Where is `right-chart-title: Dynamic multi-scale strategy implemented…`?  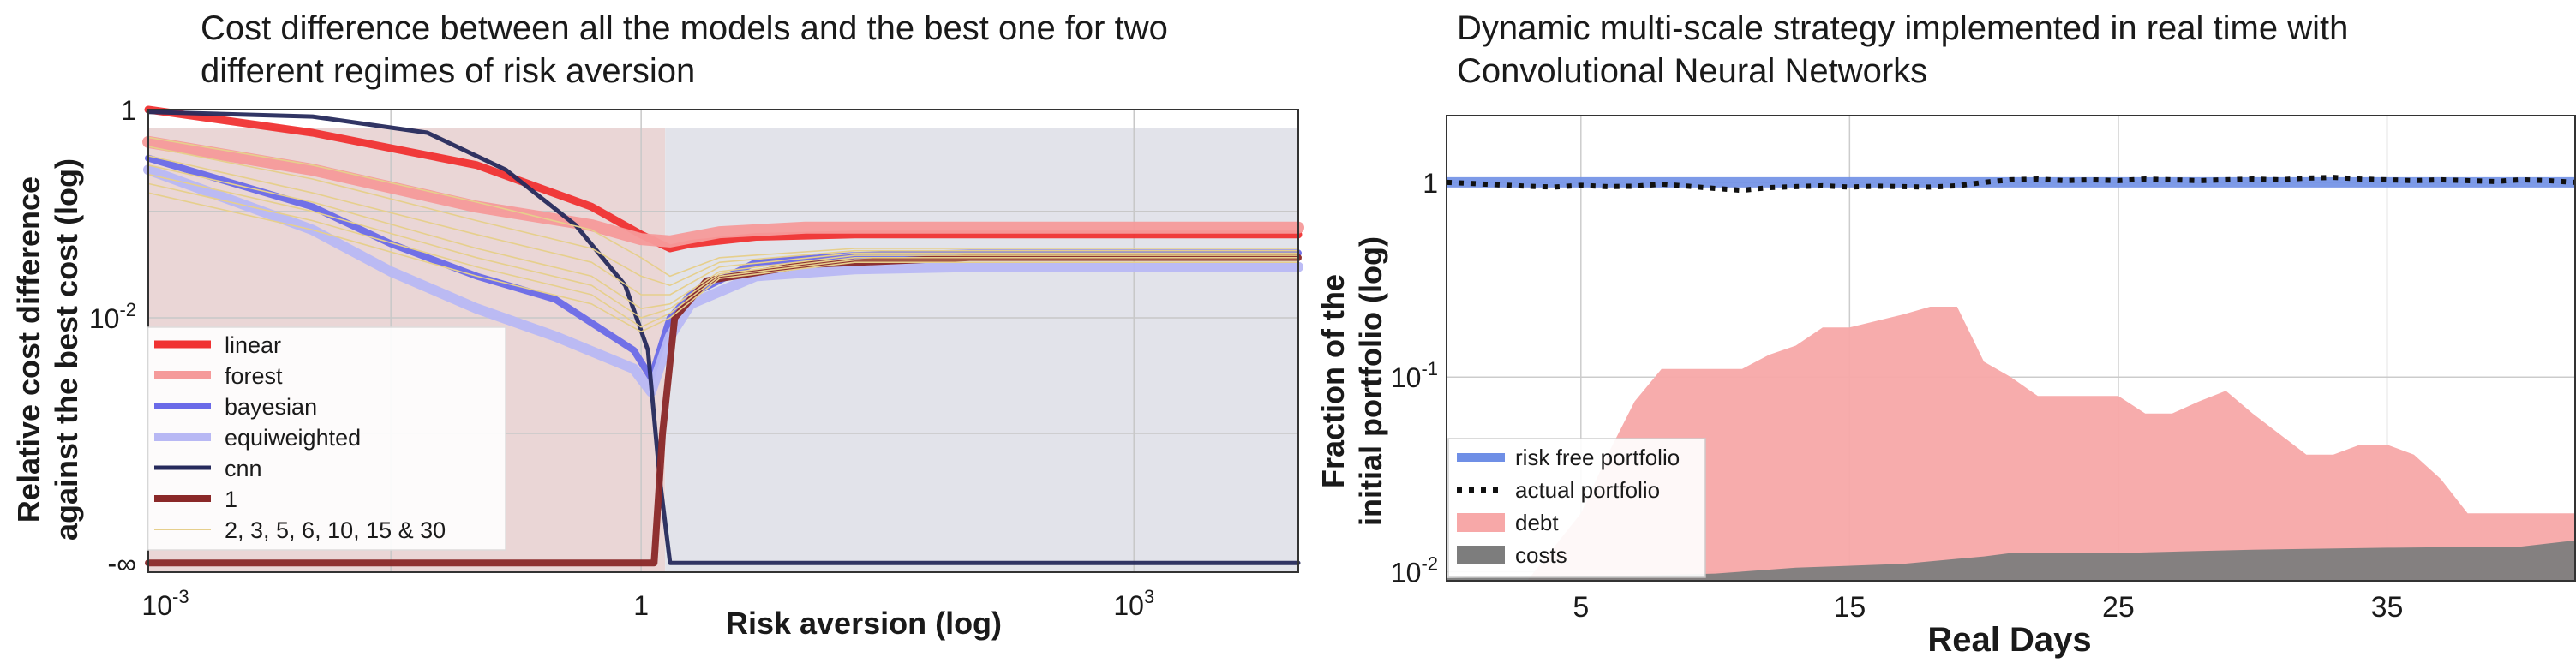
right-chart-title: Dynamic multi-scale strategy implemented… is located at coordinates (1992, 50).